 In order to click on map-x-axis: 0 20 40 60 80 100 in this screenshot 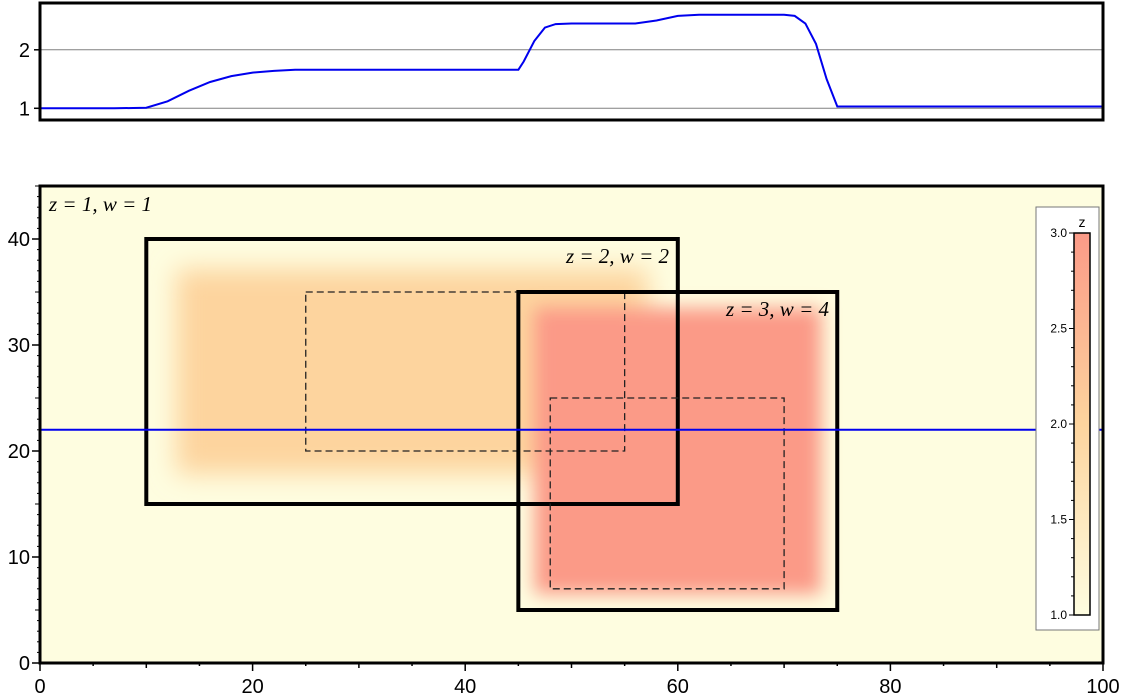, I will do `click(577, 679)`.